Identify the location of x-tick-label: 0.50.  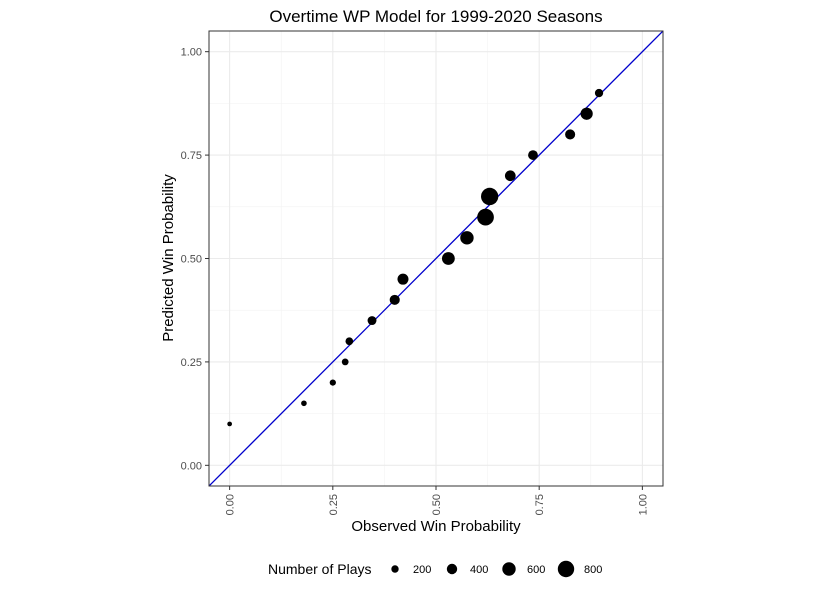
(437, 504).